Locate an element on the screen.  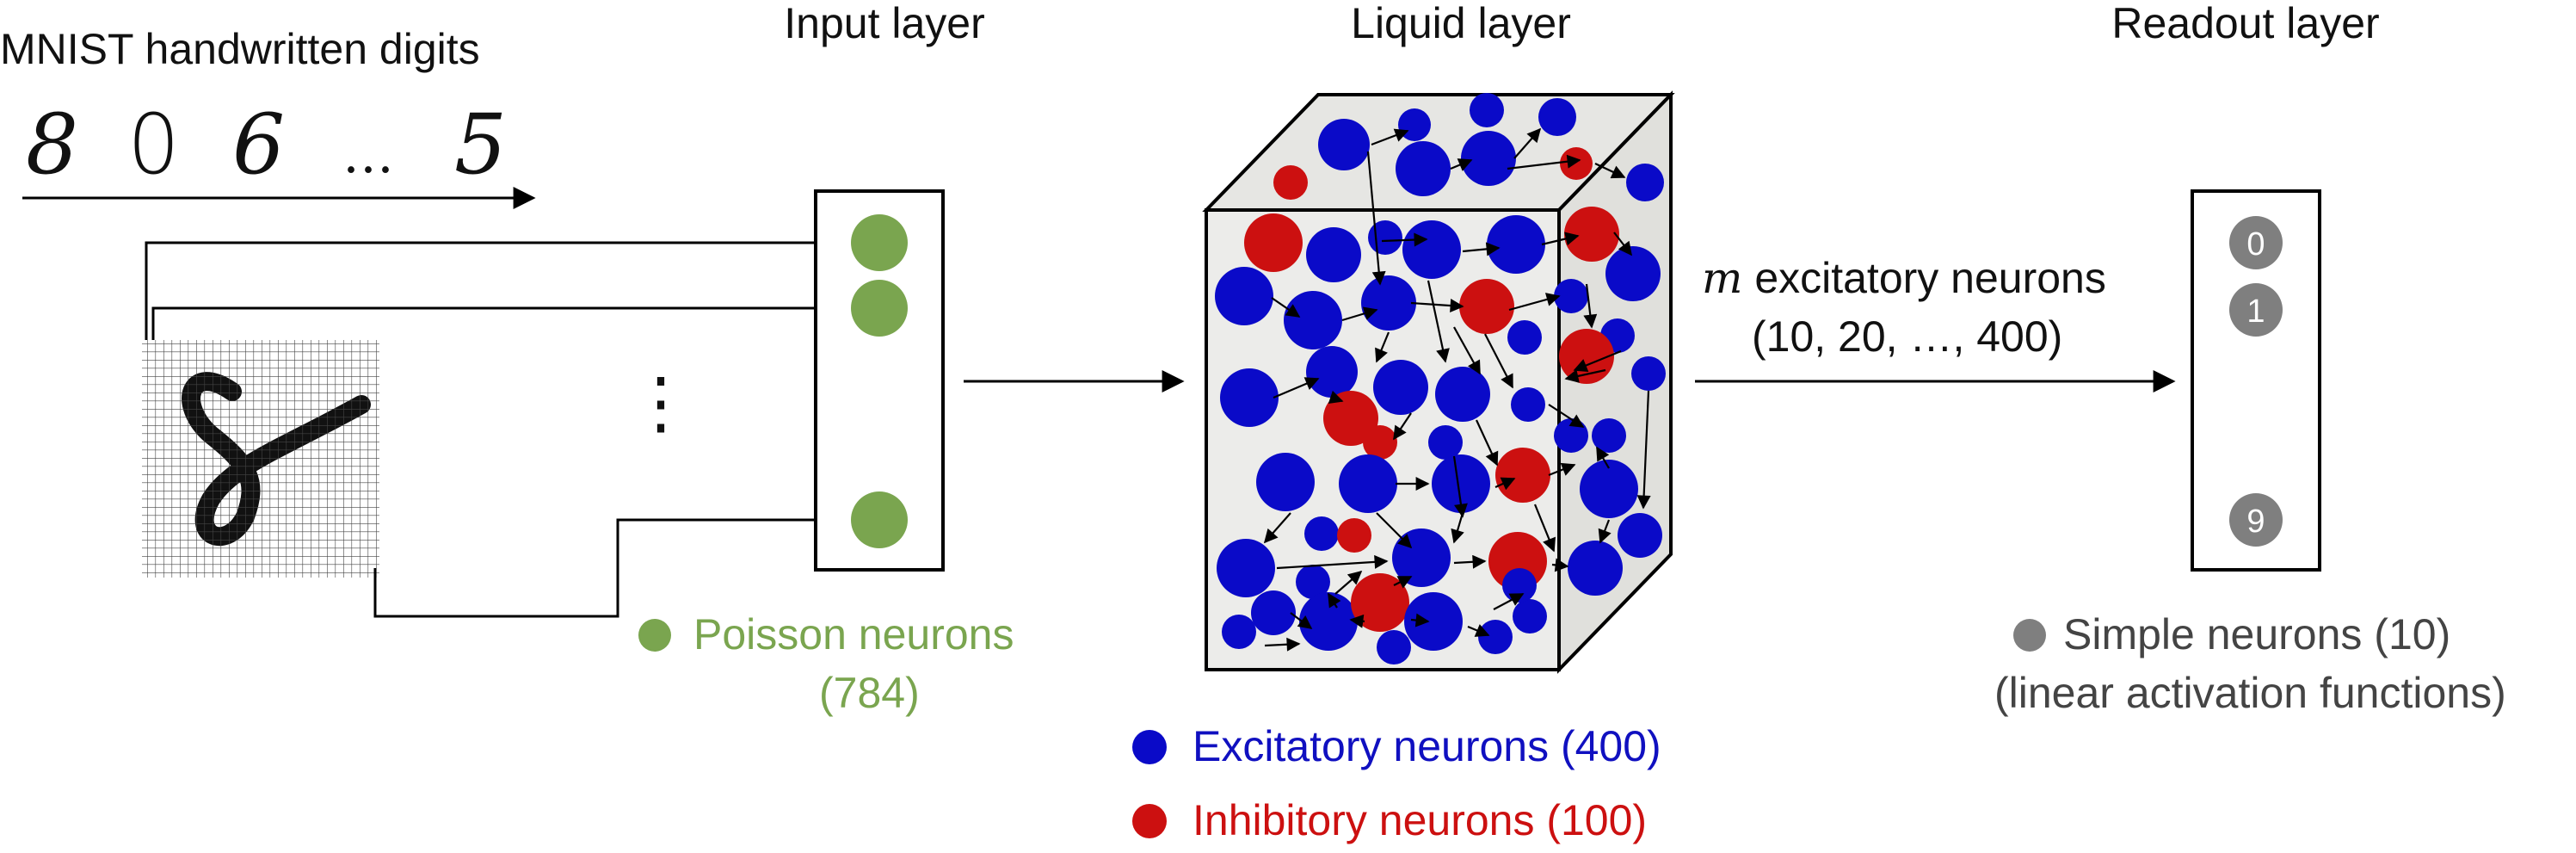
excitatory-legend-dot is located at coordinates (1150, 746).